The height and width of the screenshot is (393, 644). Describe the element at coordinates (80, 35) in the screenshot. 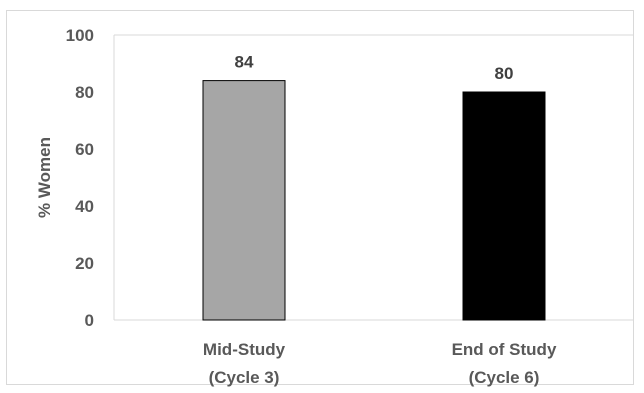

I see `y-tick-label: 100` at that location.